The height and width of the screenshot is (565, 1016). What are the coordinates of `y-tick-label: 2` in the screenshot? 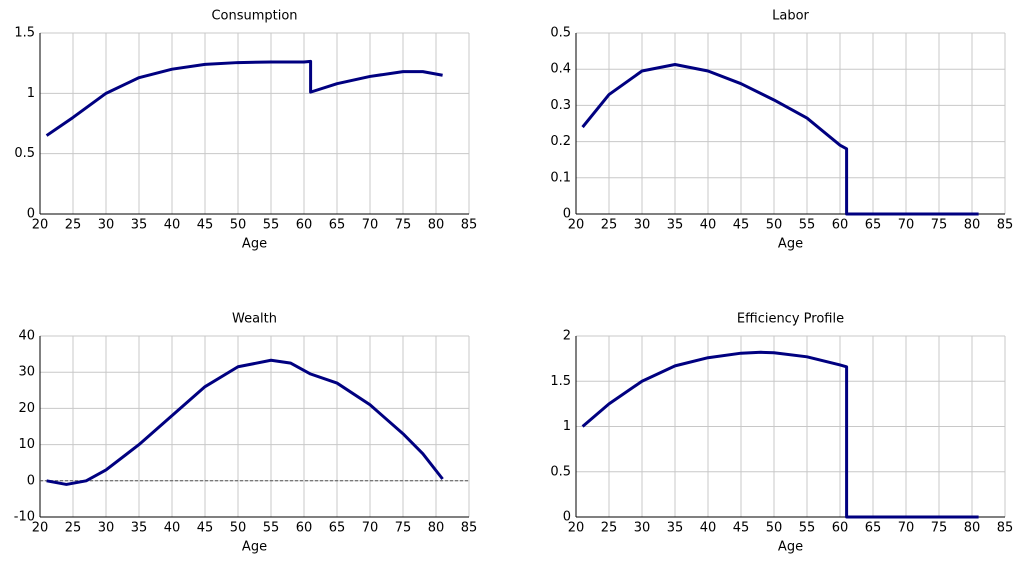 It's located at (567, 336).